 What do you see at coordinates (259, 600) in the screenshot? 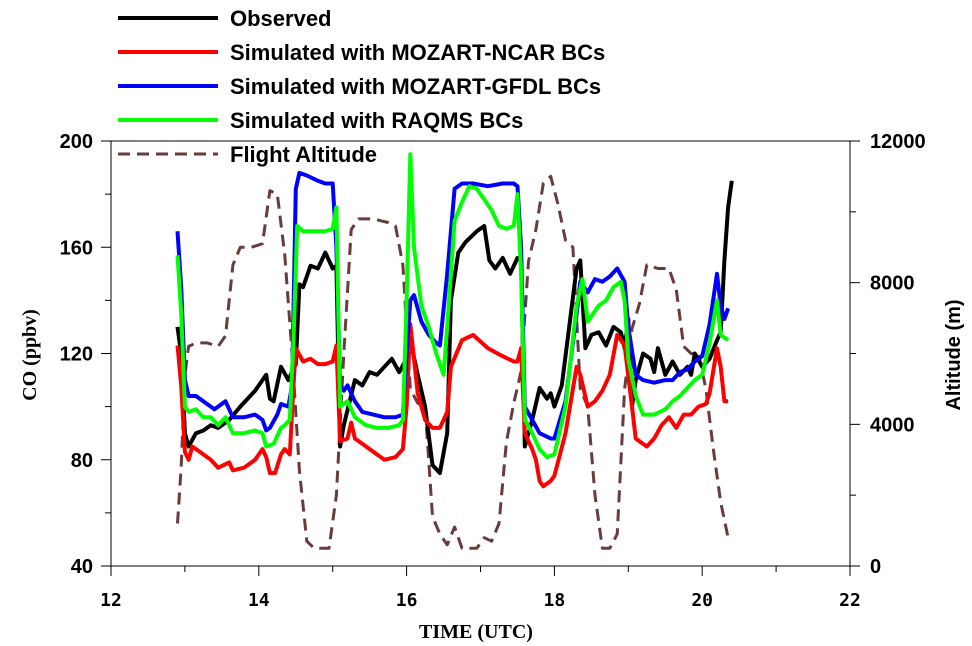
I see `x-tick-label: 14` at bounding box center [259, 600].